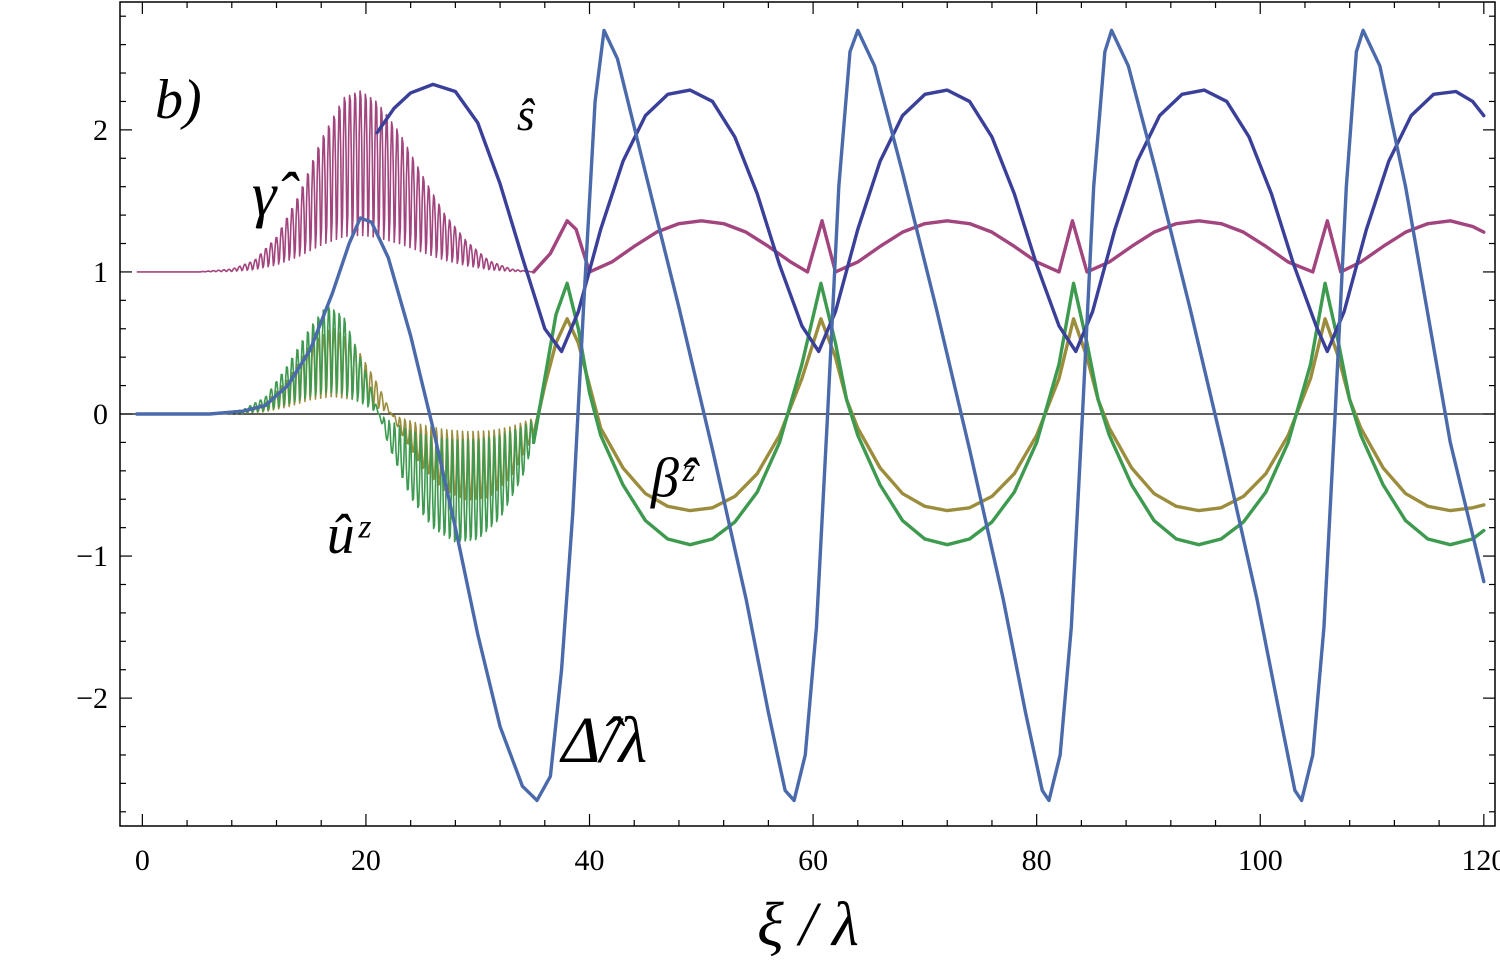  I want to click on x-tick-label: 40, so click(590, 860).